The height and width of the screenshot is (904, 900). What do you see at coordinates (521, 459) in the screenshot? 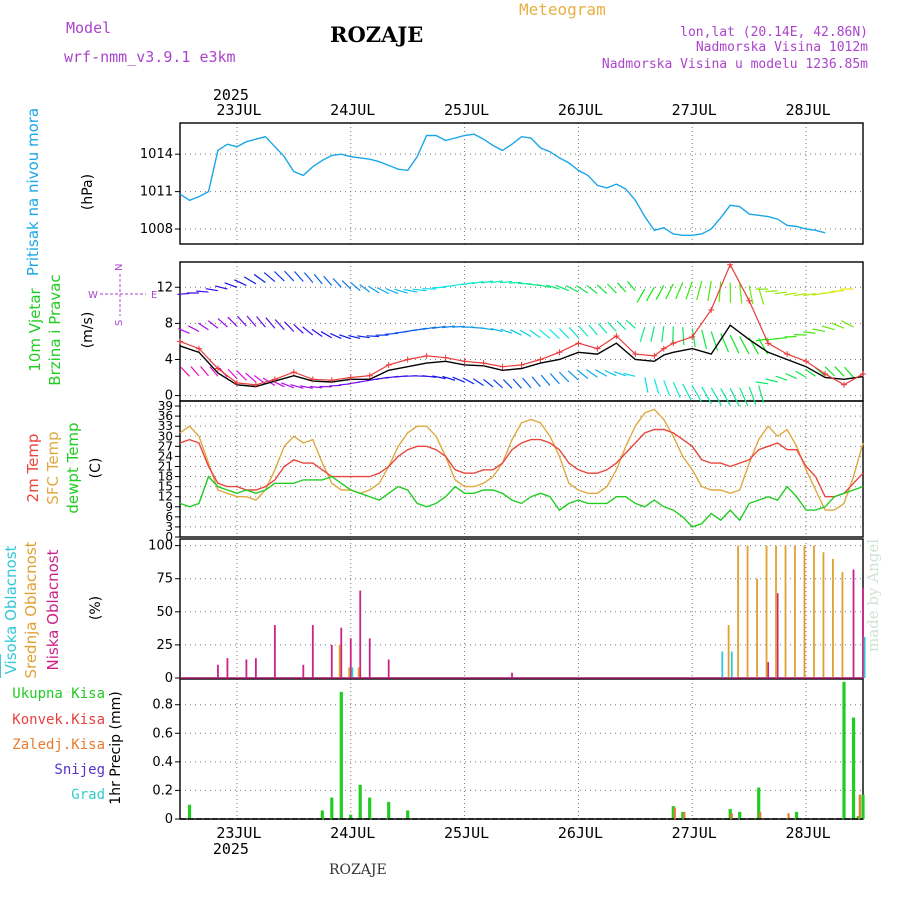
I see `series-tsfc` at bounding box center [521, 459].